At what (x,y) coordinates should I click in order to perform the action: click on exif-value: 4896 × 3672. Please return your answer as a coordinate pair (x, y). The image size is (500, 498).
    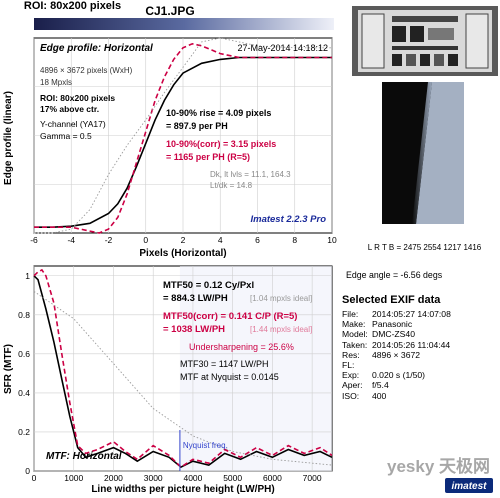
    Looking at the image, I should click on (396, 354).